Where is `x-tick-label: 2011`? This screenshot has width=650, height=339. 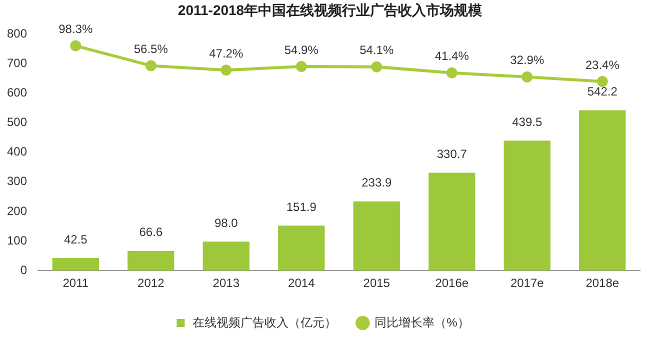
x-tick-label: 2011 is located at coordinates (75, 283).